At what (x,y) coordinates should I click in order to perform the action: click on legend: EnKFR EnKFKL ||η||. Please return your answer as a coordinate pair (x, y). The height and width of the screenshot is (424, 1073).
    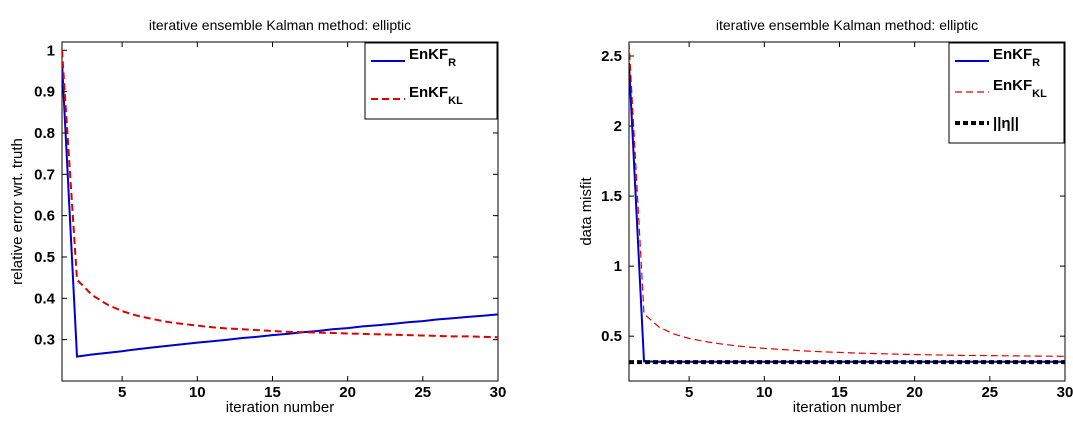
    Looking at the image, I should click on (1006, 93).